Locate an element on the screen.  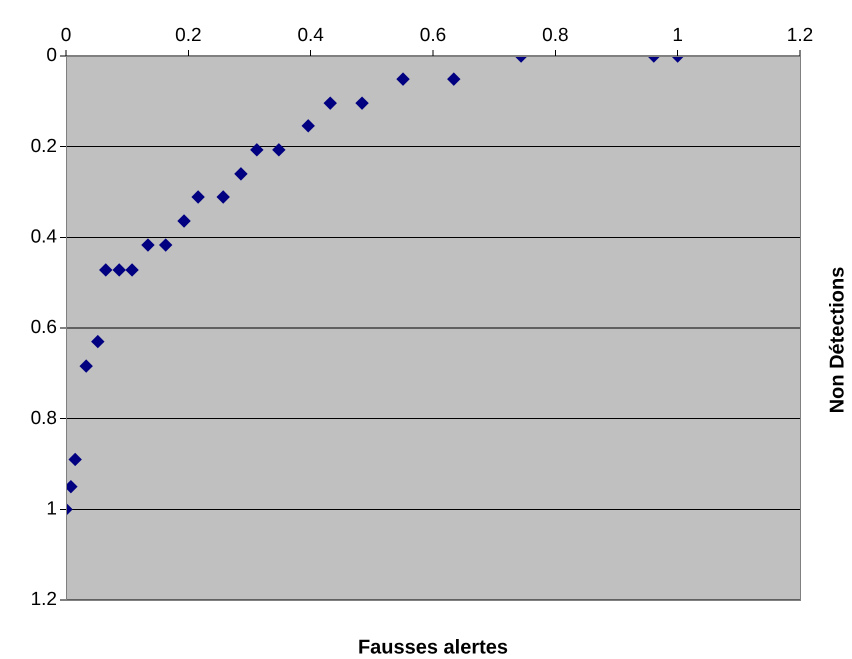
x-tick-label: 0 is located at coordinates (66, 35).